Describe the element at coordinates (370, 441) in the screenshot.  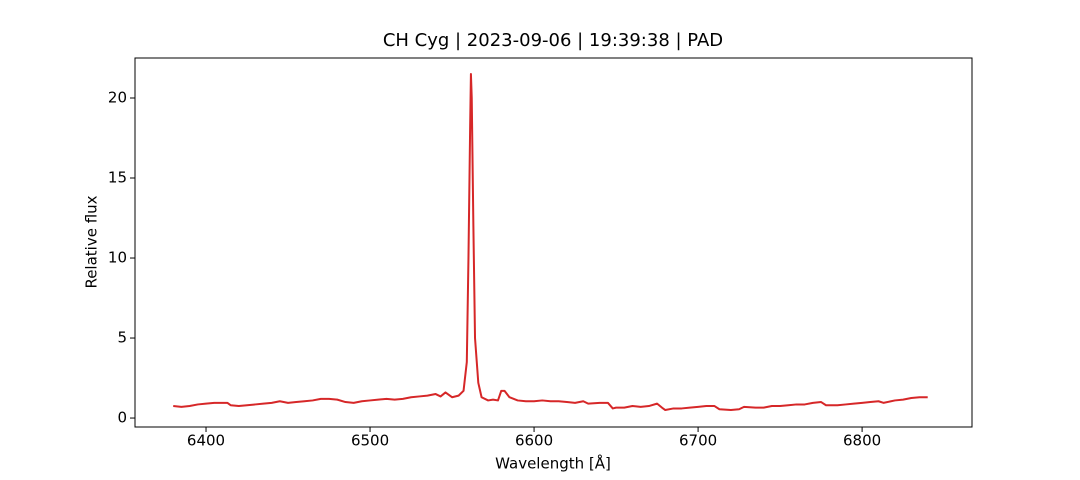
I see `x-tick-label: 6500` at that location.